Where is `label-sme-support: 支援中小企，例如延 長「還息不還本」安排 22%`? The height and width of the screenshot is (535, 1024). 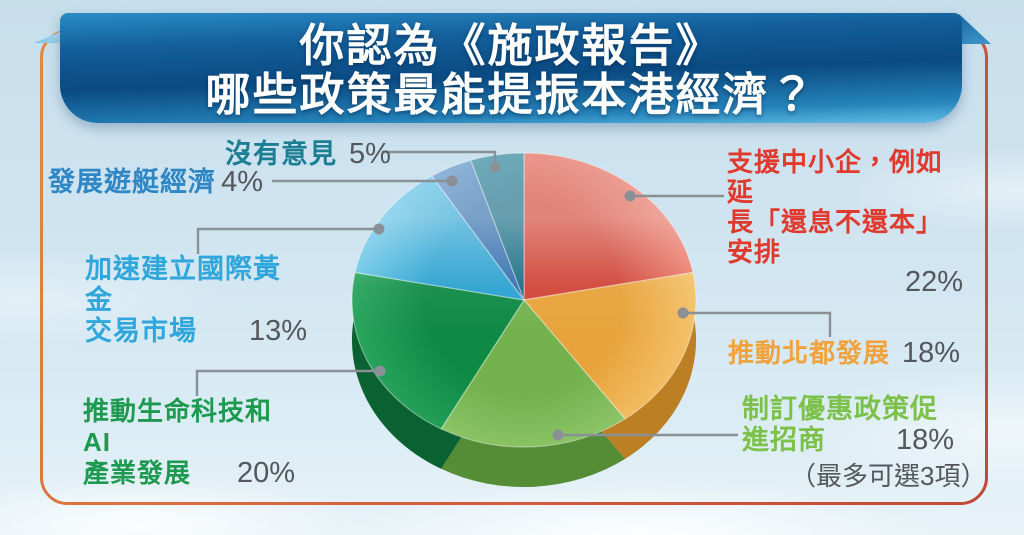 label-sme-support: 支援中小企，例如延 長「還息不還本」安排 22% is located at coordinates (845, 222).